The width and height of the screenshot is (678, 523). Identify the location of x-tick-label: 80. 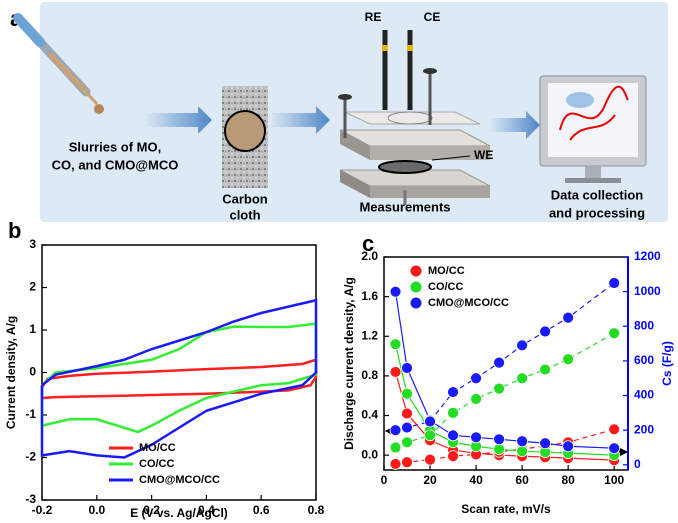
(568, 480).